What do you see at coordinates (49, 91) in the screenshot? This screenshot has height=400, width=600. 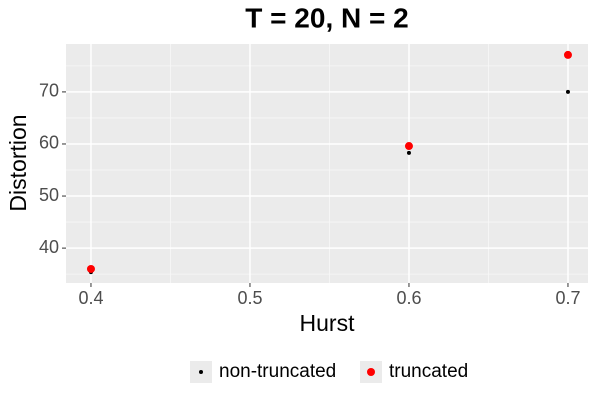 I see `y-tick-label: 70` at bounding box center [49, 91].